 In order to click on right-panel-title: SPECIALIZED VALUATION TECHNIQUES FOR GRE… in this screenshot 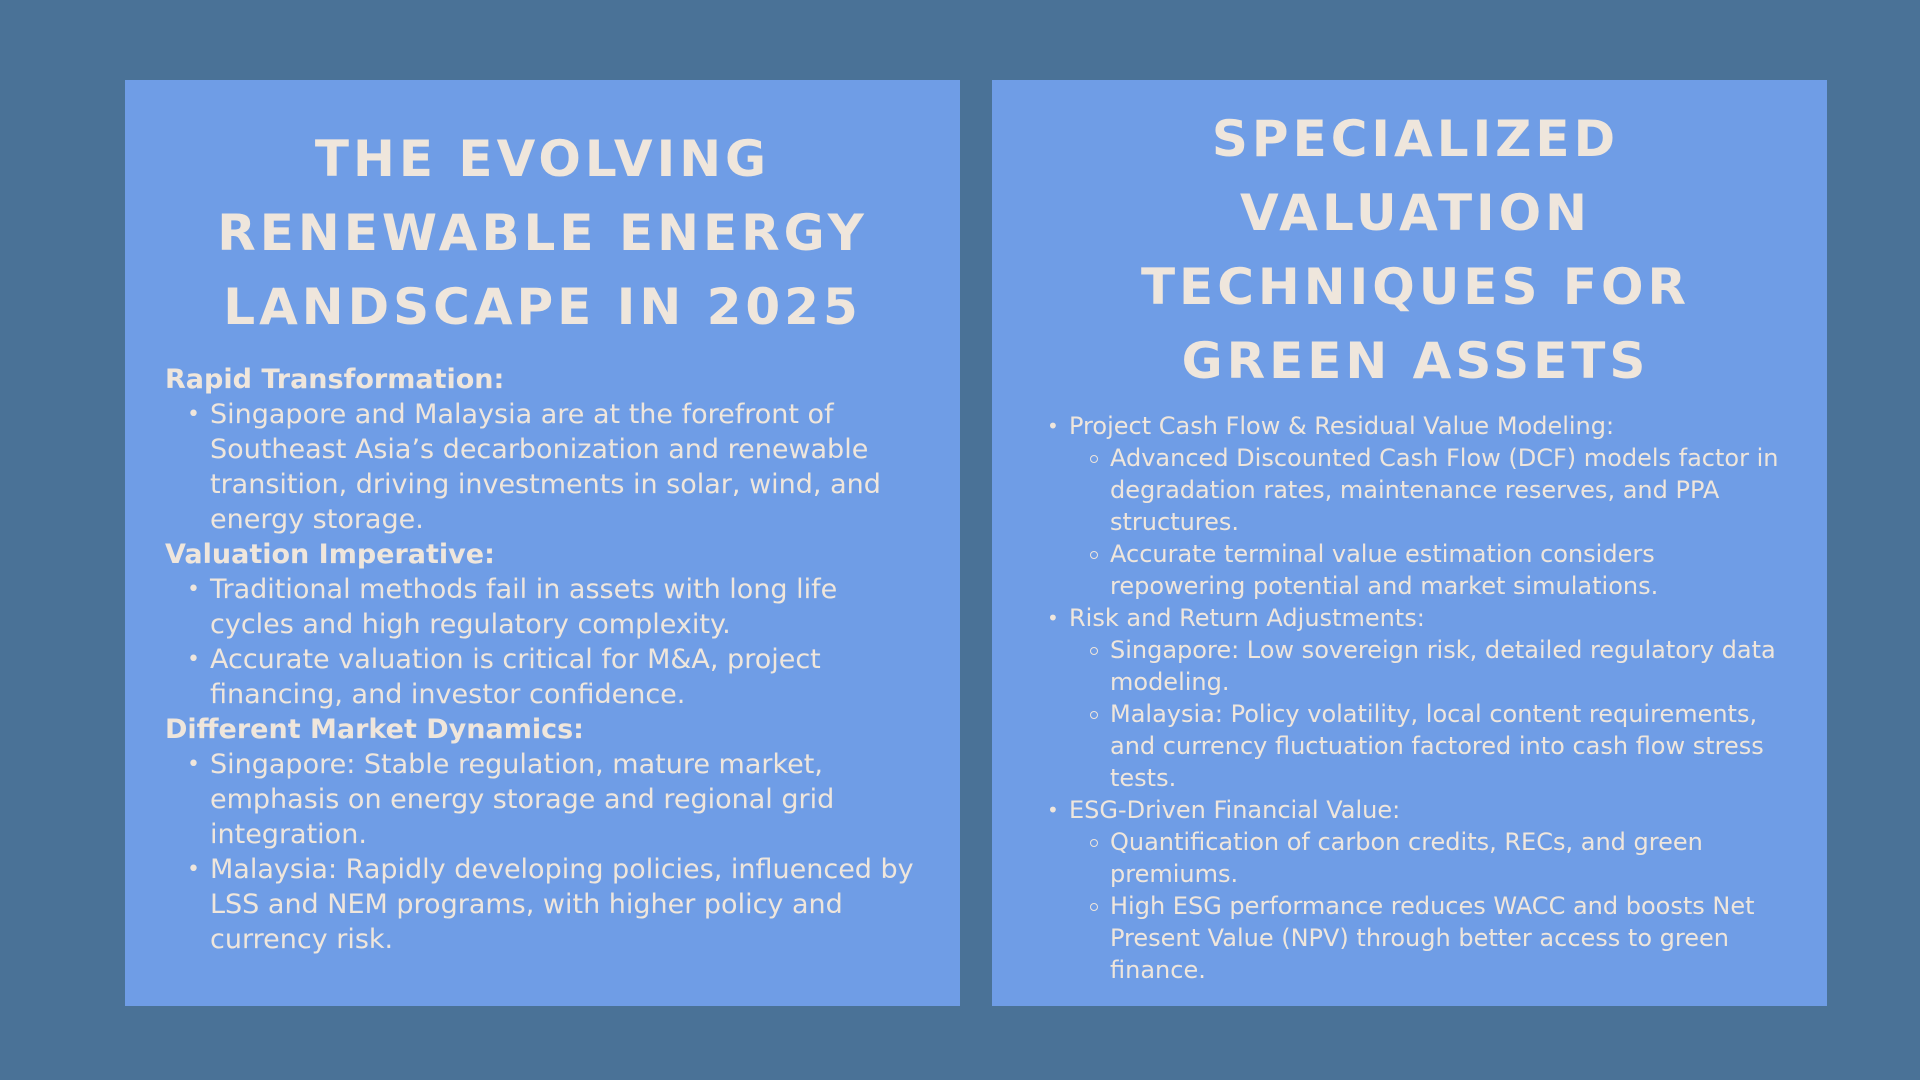, I will do `click(1415, 250)`.